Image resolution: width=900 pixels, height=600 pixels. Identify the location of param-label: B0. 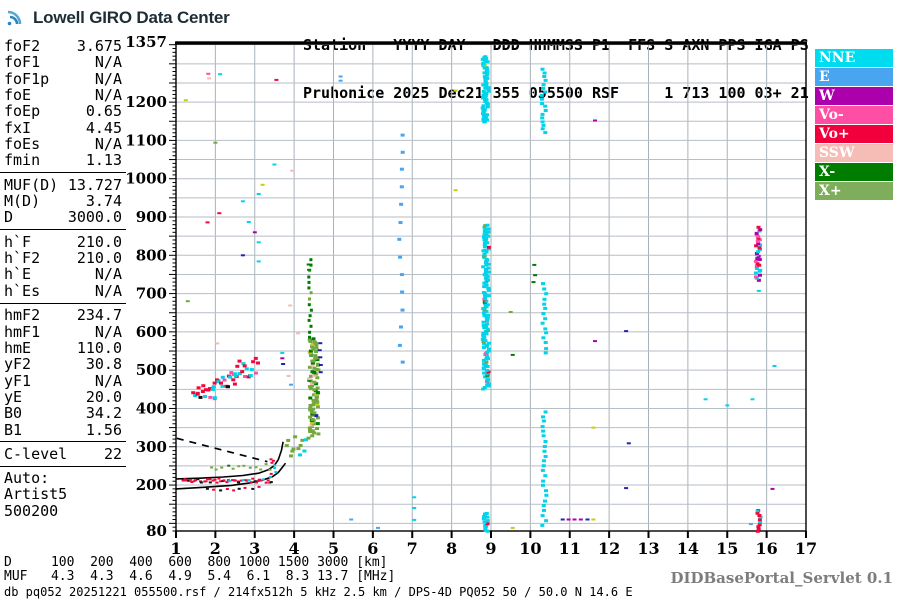
(13, 413).